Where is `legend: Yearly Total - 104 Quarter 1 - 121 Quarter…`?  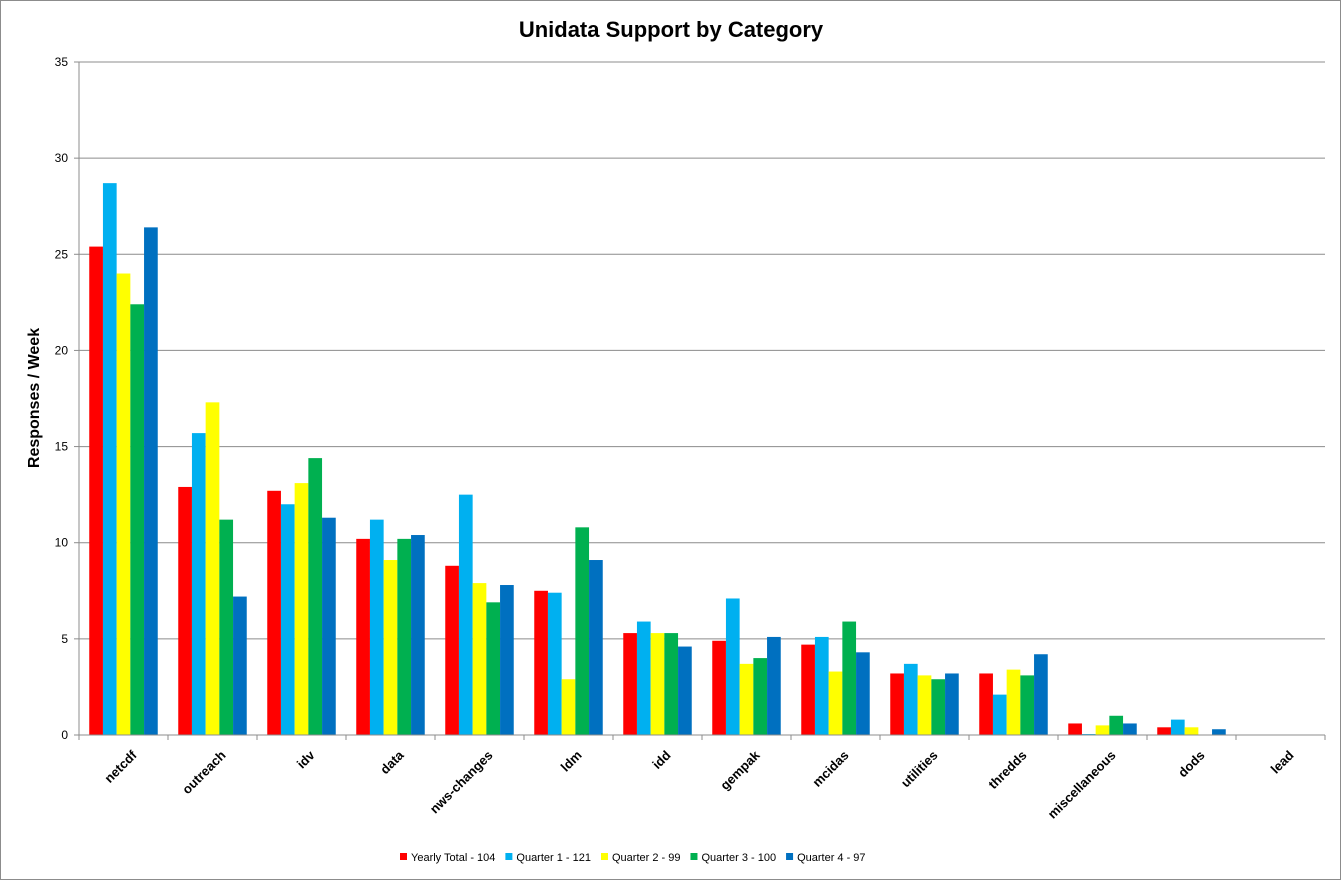 legend: Yearly Total - 104 Quarter 1 - 121 Quarter… is located at coordinates (633, 858).